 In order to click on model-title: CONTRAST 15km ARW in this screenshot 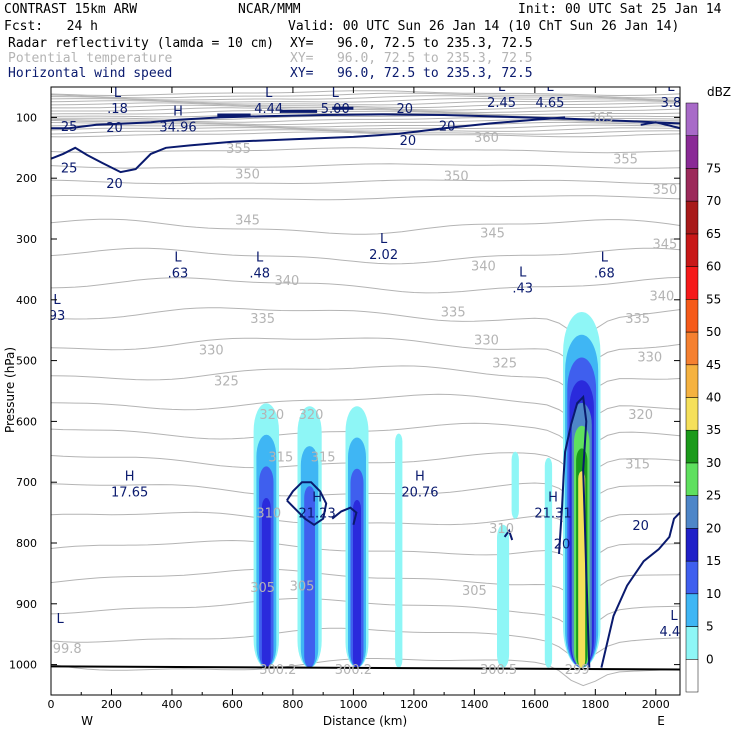, I will do `click(71, 9)`.